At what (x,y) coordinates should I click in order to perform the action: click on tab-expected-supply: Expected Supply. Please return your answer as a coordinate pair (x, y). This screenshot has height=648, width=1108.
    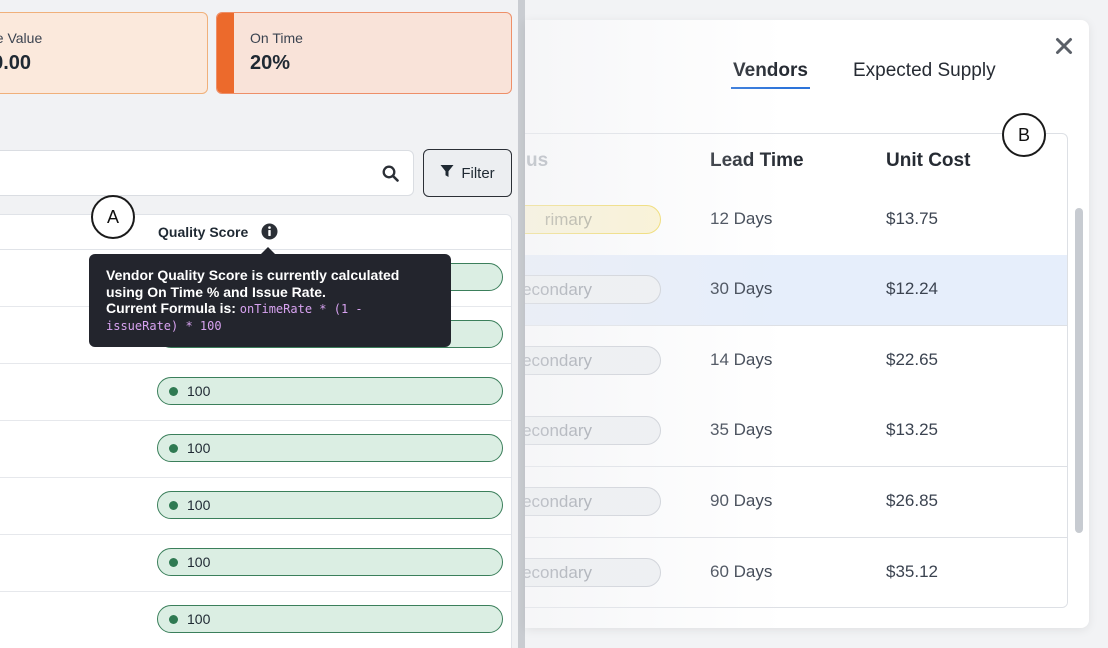
    Looking at the image, I should click on (924, 70).